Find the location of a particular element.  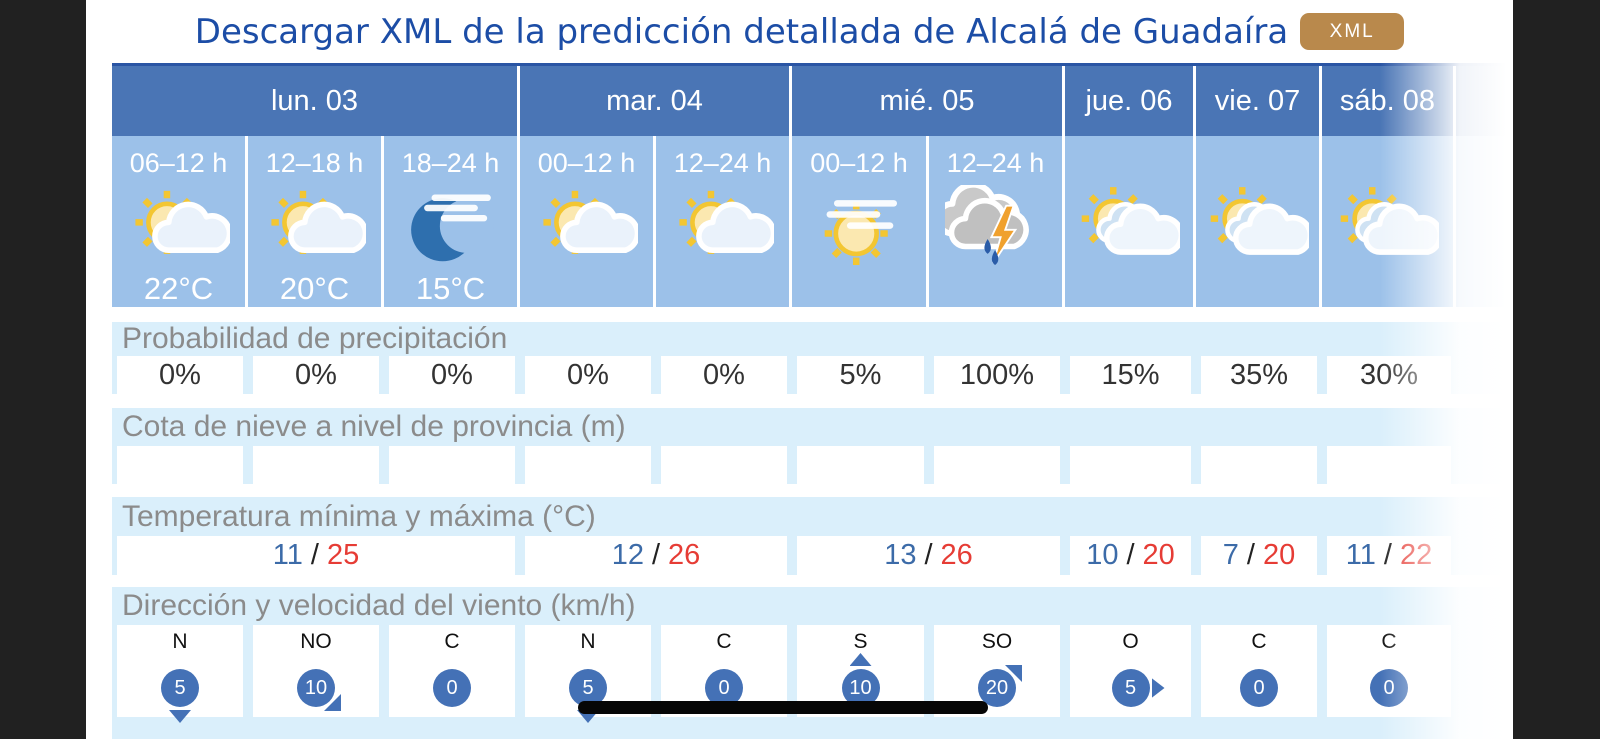

xml-download-button: XML is located at coordinates (1352, 31).